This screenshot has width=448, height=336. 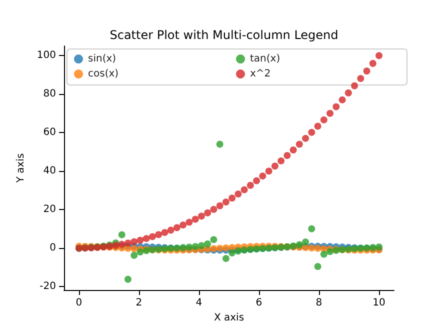 I want to click on y-tick-label: 40, so click(x=49, y=171).